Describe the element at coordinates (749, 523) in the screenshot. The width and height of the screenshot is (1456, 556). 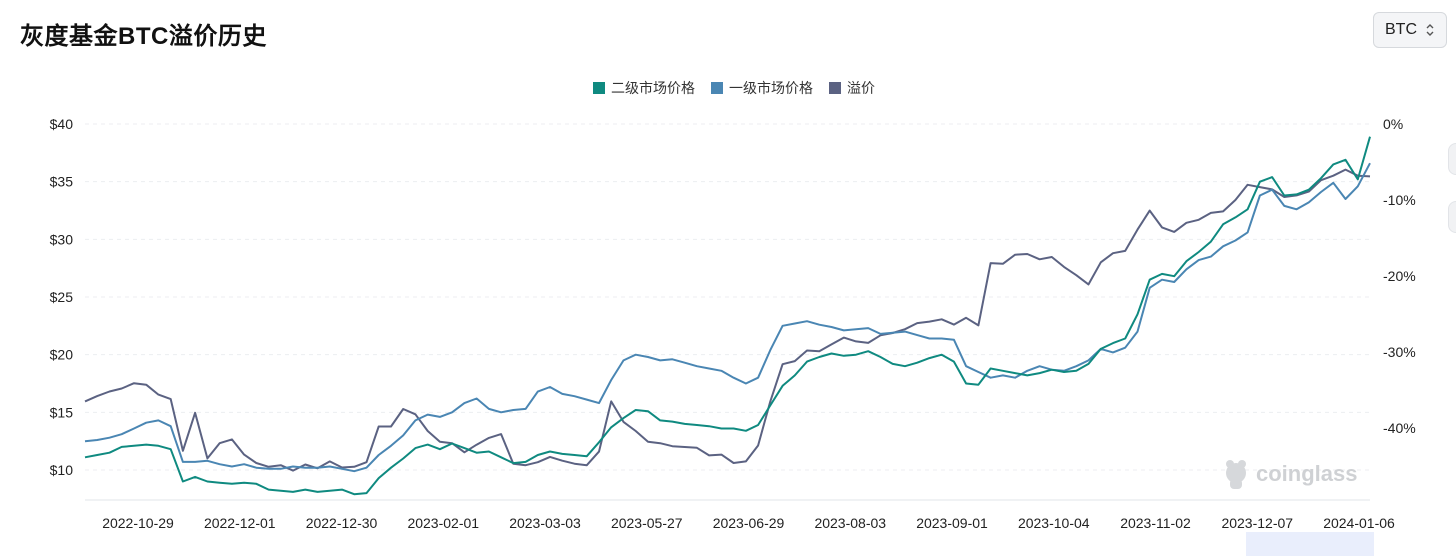
I see `x-tick-label: 2023-06-29` at that location.